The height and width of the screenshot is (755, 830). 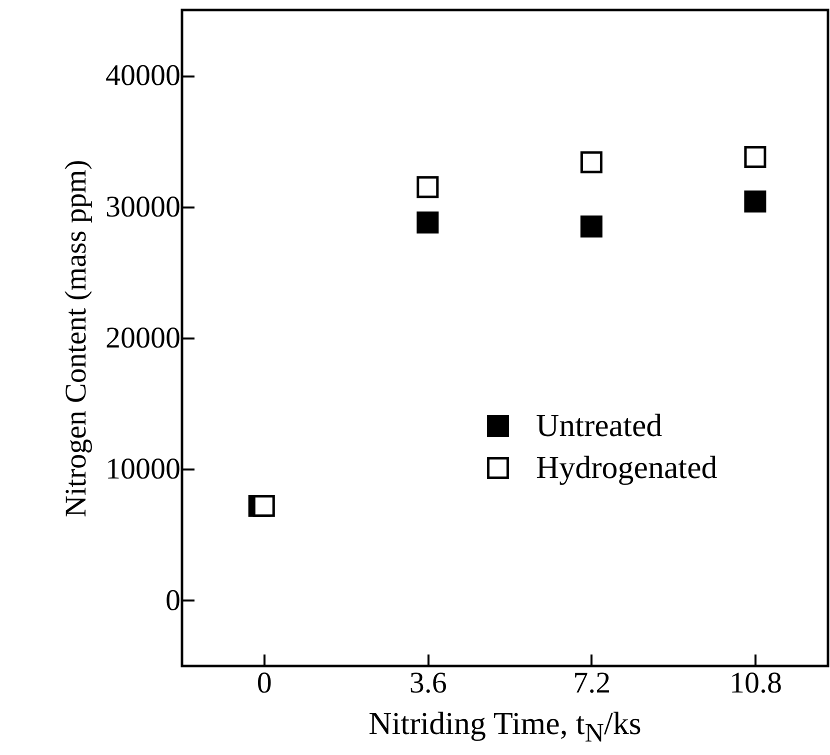 I want to click on y-tick-label: 30000, so click(x=143, y=207).